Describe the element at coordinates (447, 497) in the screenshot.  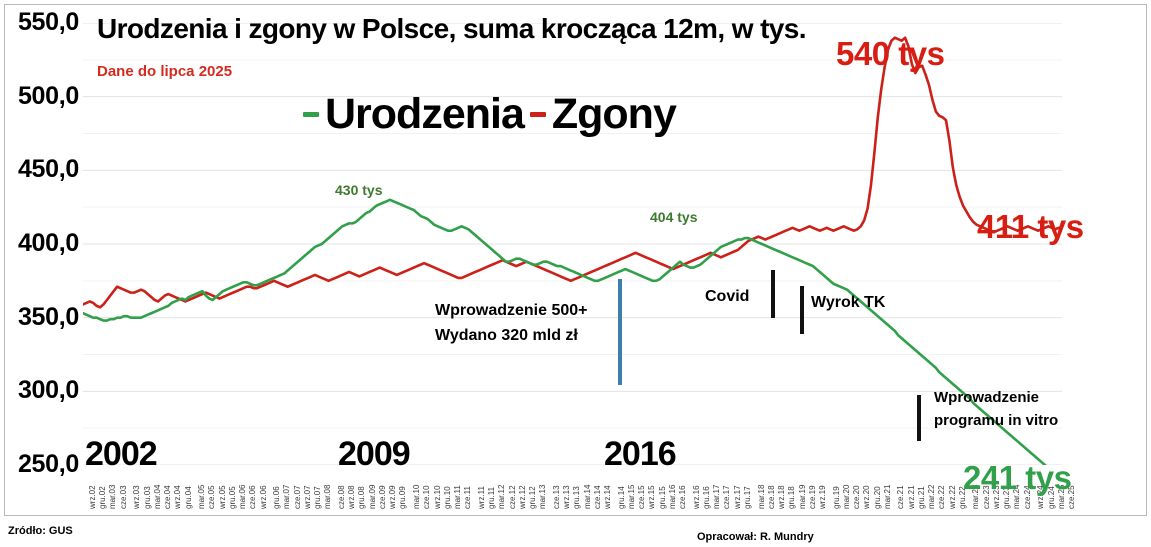
I see `x-axis-tick-label: gru.10` at that location.